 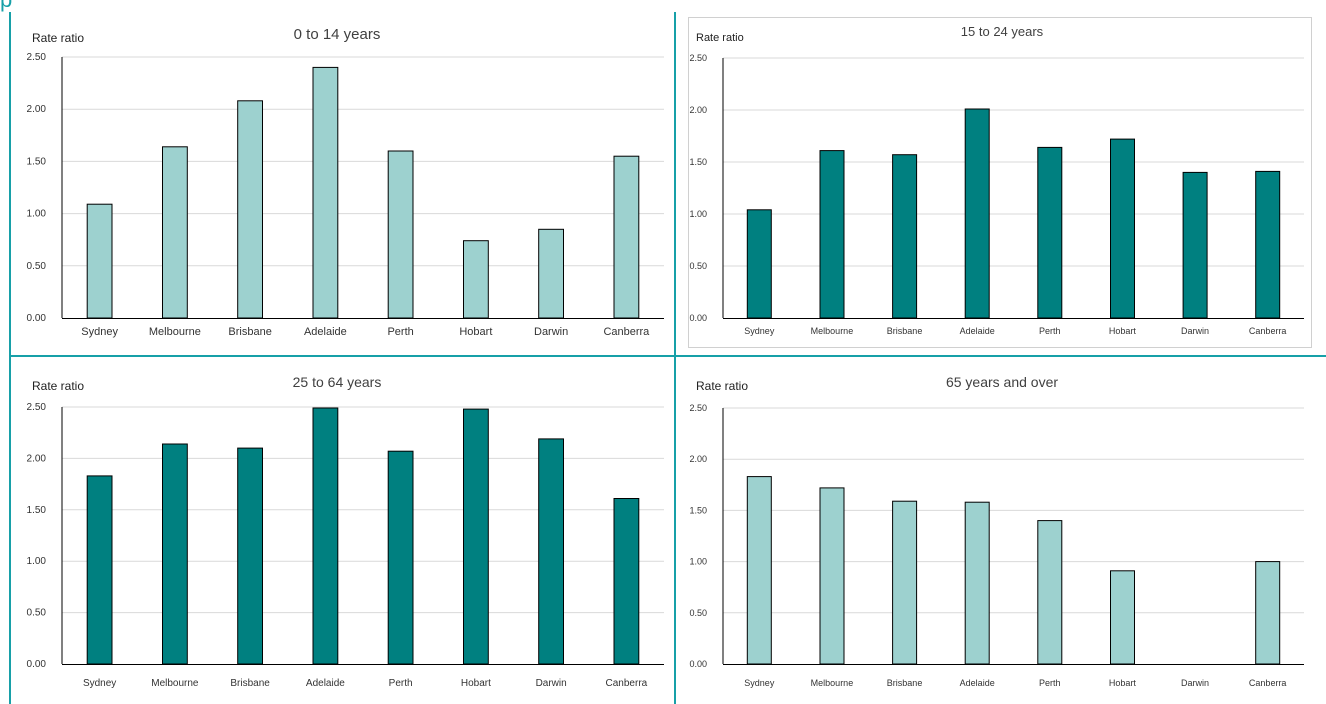 I want to click on horizontal-divider, so click(x=667, y=356).